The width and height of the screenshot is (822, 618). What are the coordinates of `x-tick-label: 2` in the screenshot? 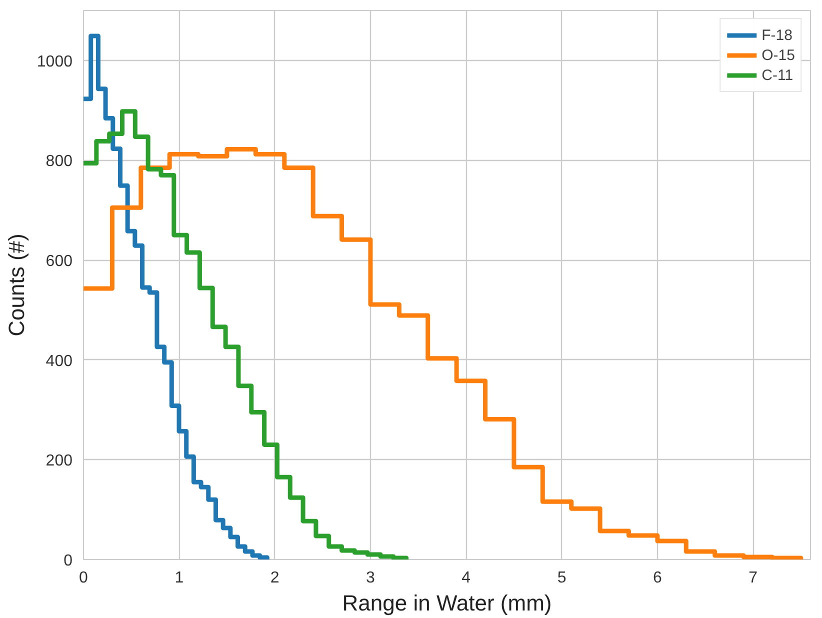 It's located at (275, 578).